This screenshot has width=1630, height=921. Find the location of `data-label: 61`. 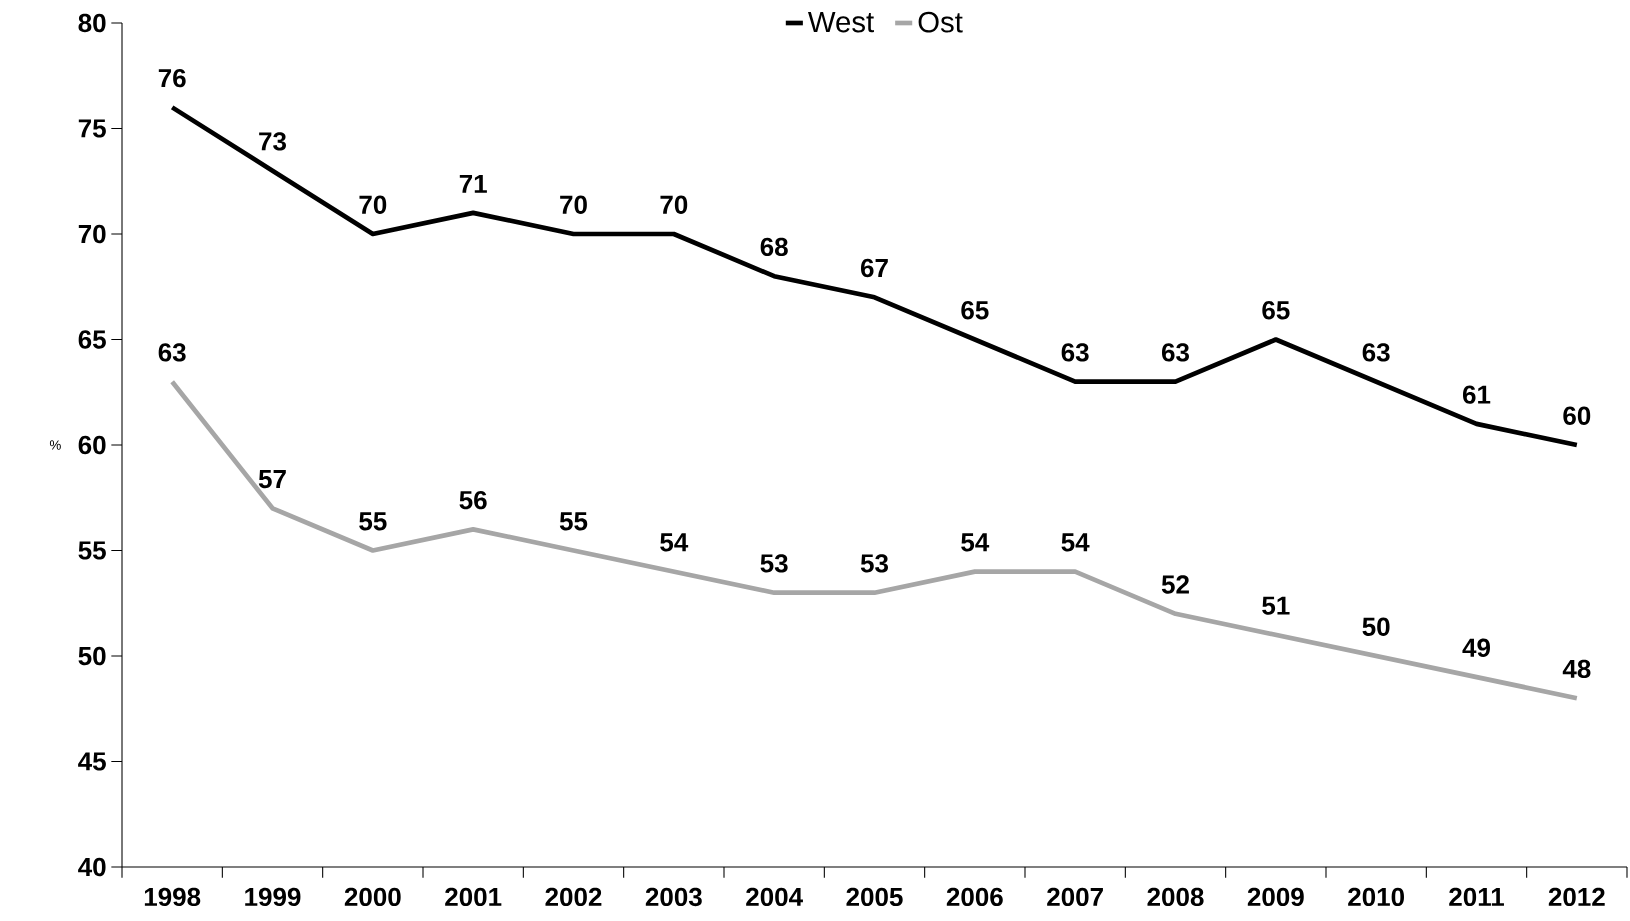

data-label: 61 is located at coordinates (1477, 394).